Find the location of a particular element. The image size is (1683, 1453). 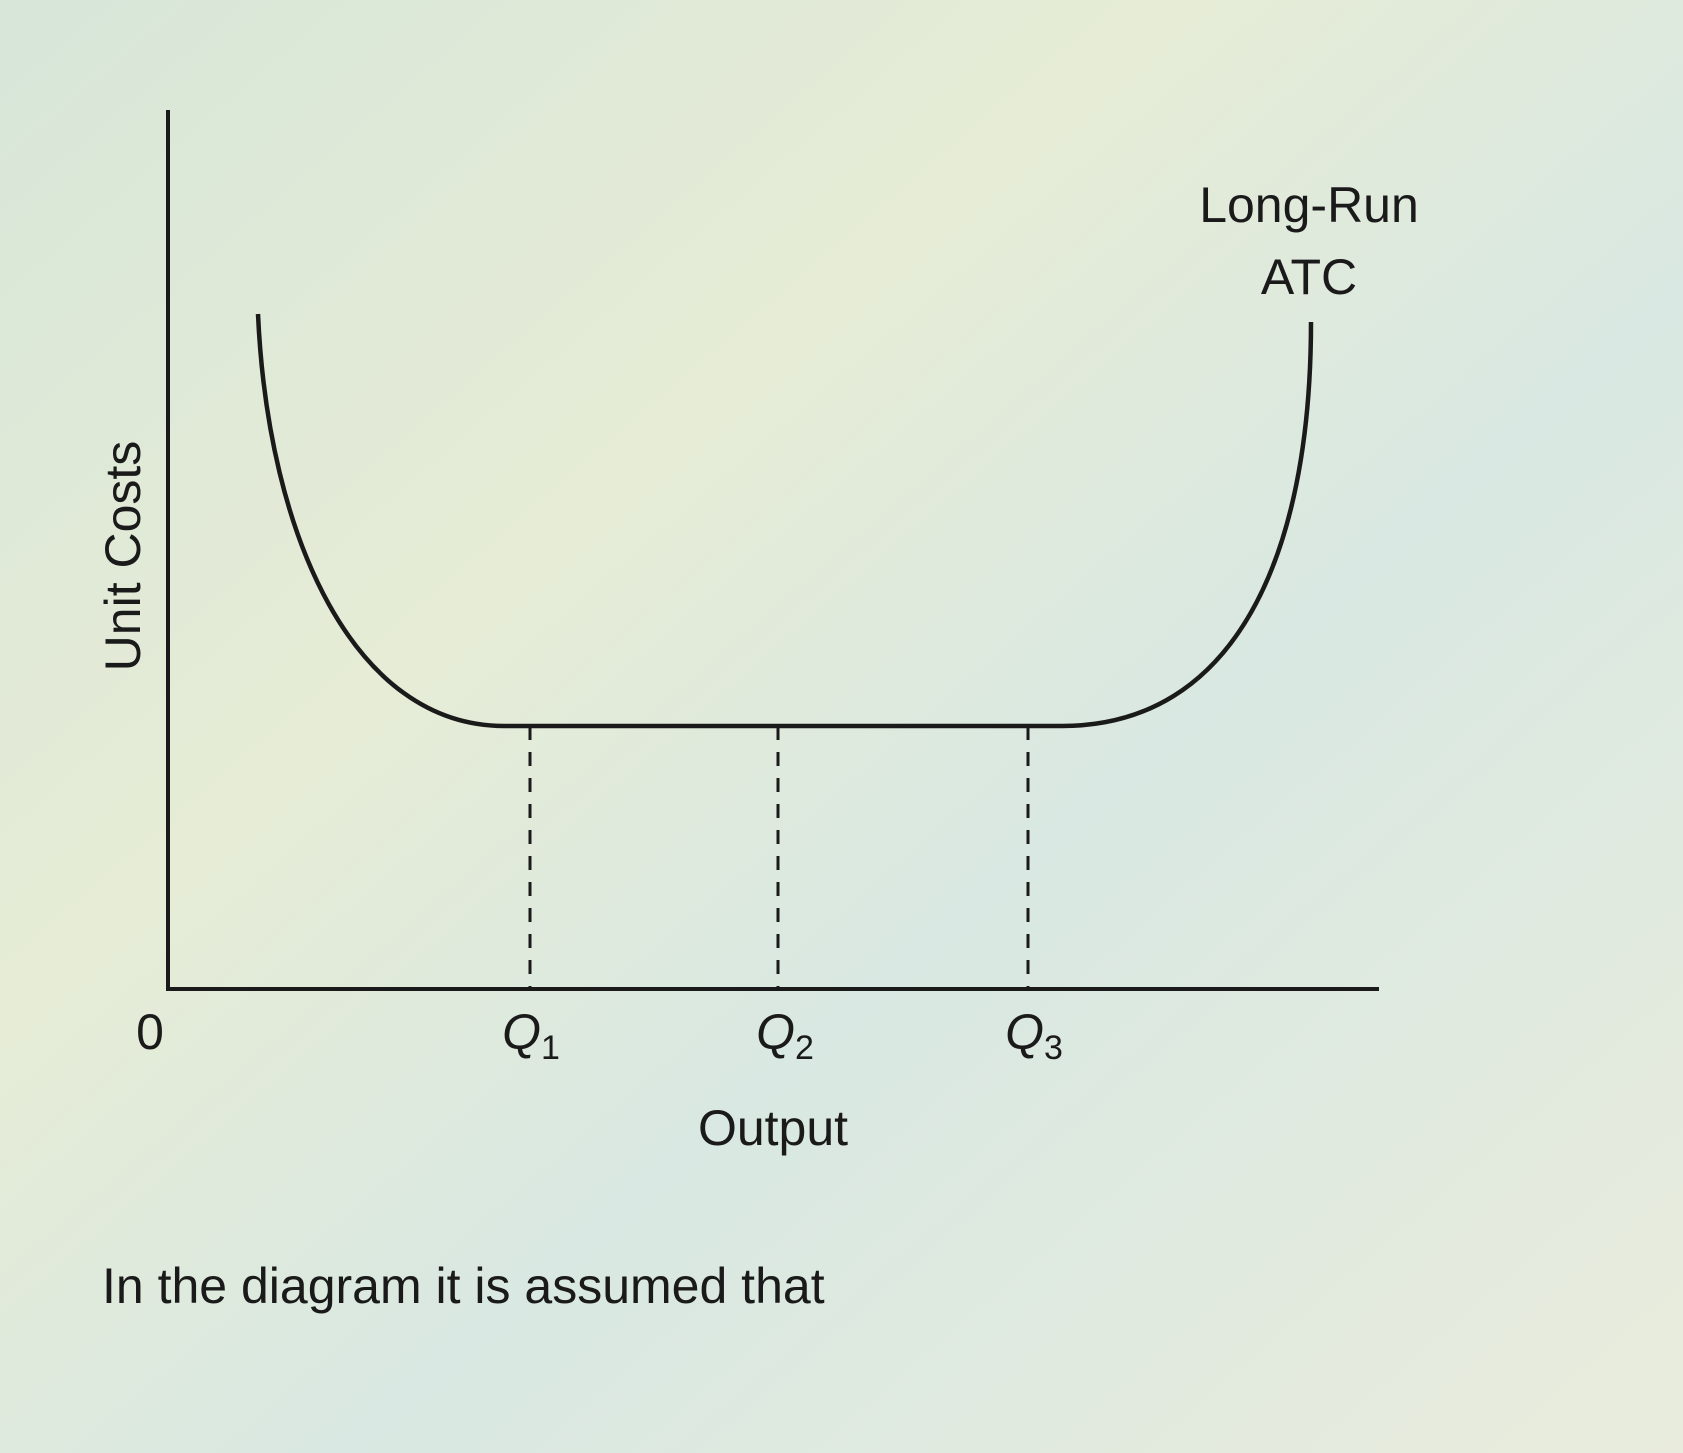

origin-label: 0 is located at coordinates (150, 1032).